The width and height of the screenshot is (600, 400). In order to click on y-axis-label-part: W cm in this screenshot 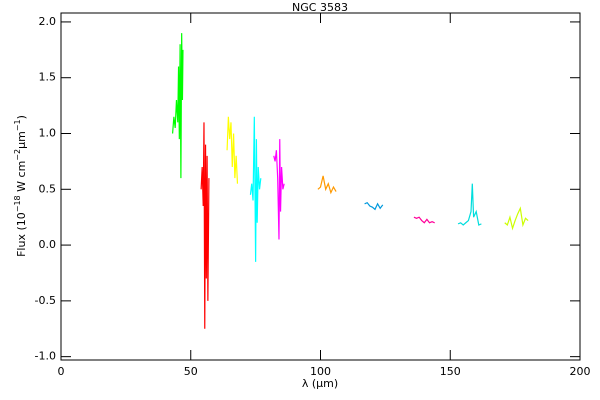, I will do `click(21, 178)`.